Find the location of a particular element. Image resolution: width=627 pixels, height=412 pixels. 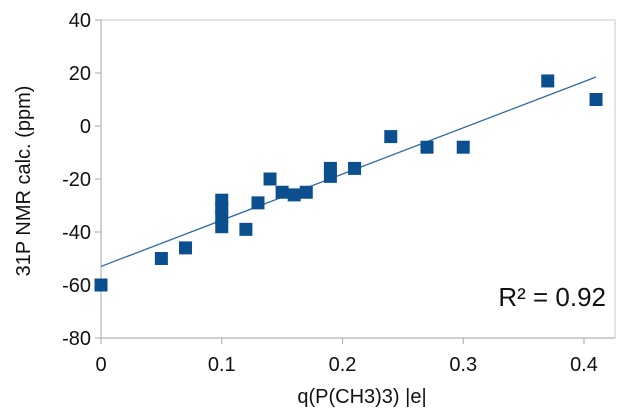

x-tick-label: 0.1 is located at coordinates (222, 365).